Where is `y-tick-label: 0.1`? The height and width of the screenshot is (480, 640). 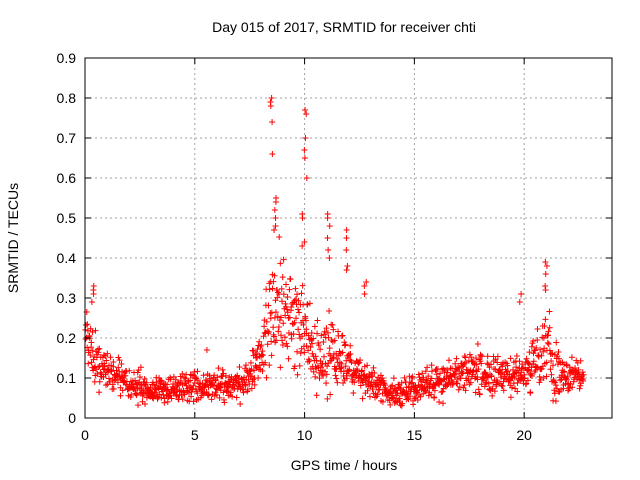 y-tick-label: 0.1 is located at coordinates (67, 378).